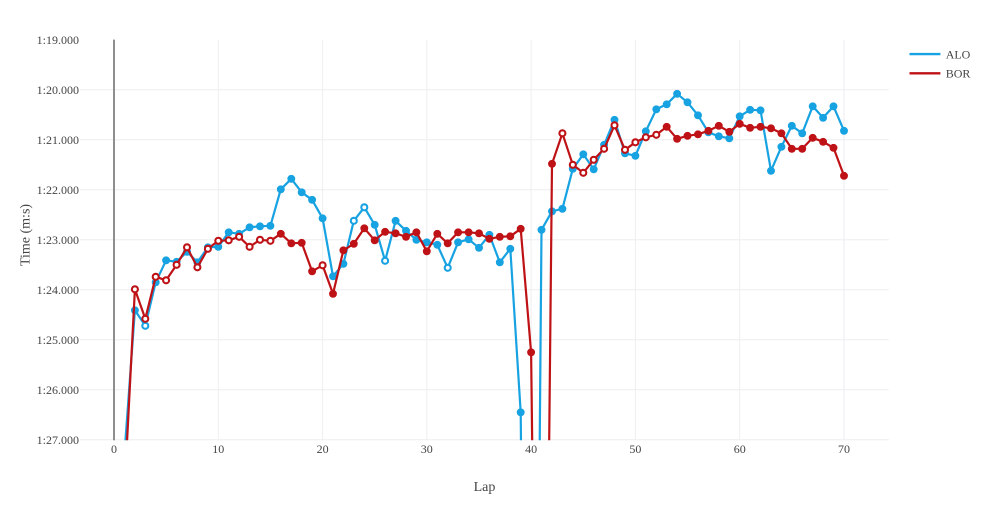 This screenshot has height=525, width=986. I want to click on svg-text: 1:24.000, so click(58, 290).